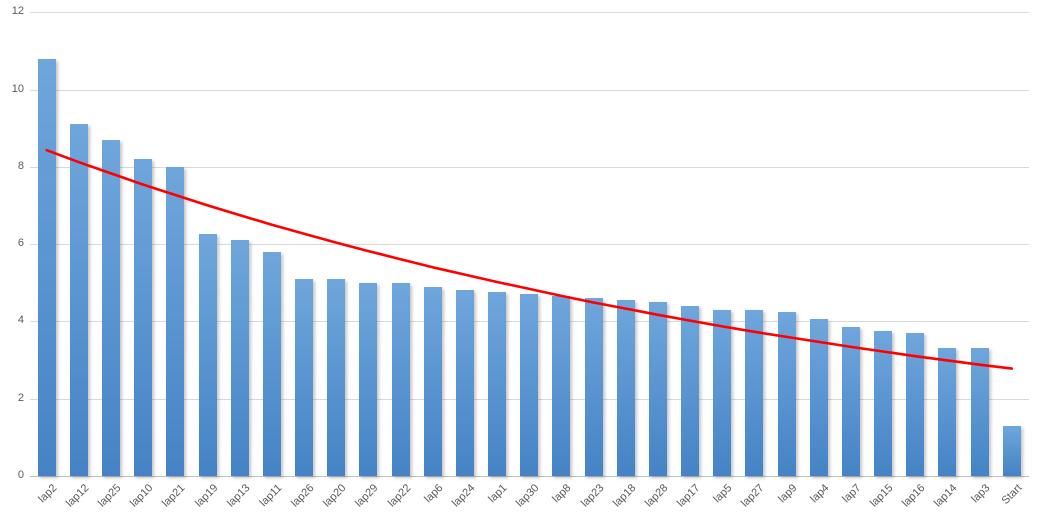 Image resolution: width=1037 pixels, height=520 pixels. What do you see at coordinates (464, 383) in the screenshot?
I see `bar-lap24` at bounding box center [464, 383].